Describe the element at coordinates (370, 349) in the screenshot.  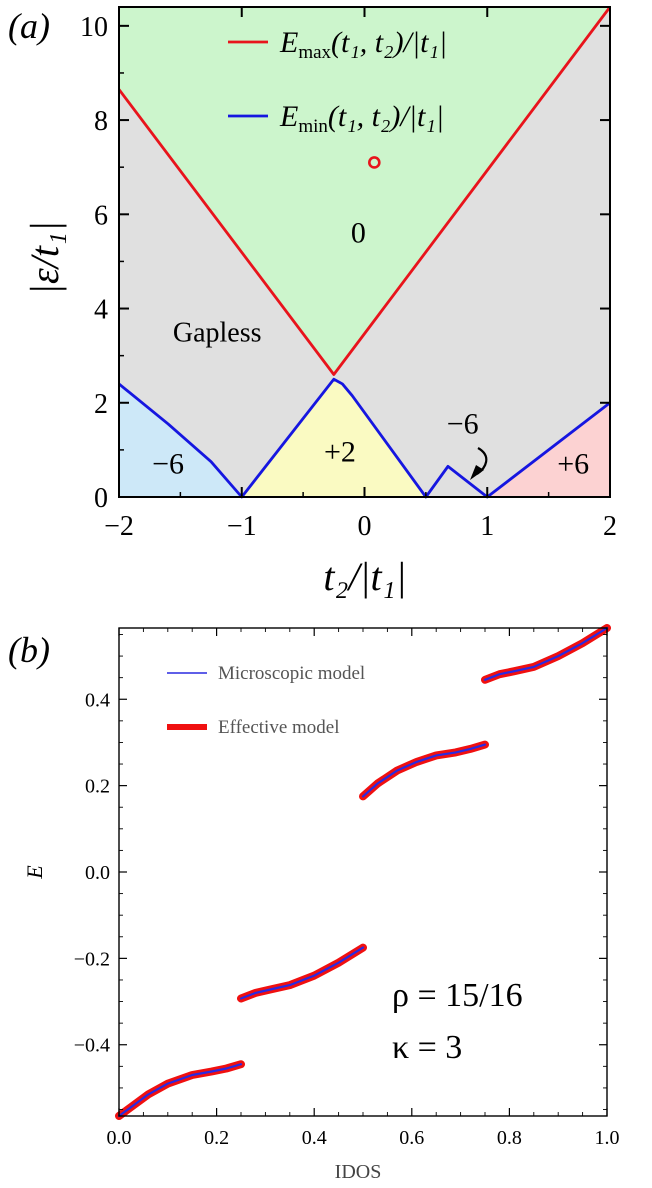
I see `region-labels: 0 Gapless −6 +2 −6 +6` at that location.